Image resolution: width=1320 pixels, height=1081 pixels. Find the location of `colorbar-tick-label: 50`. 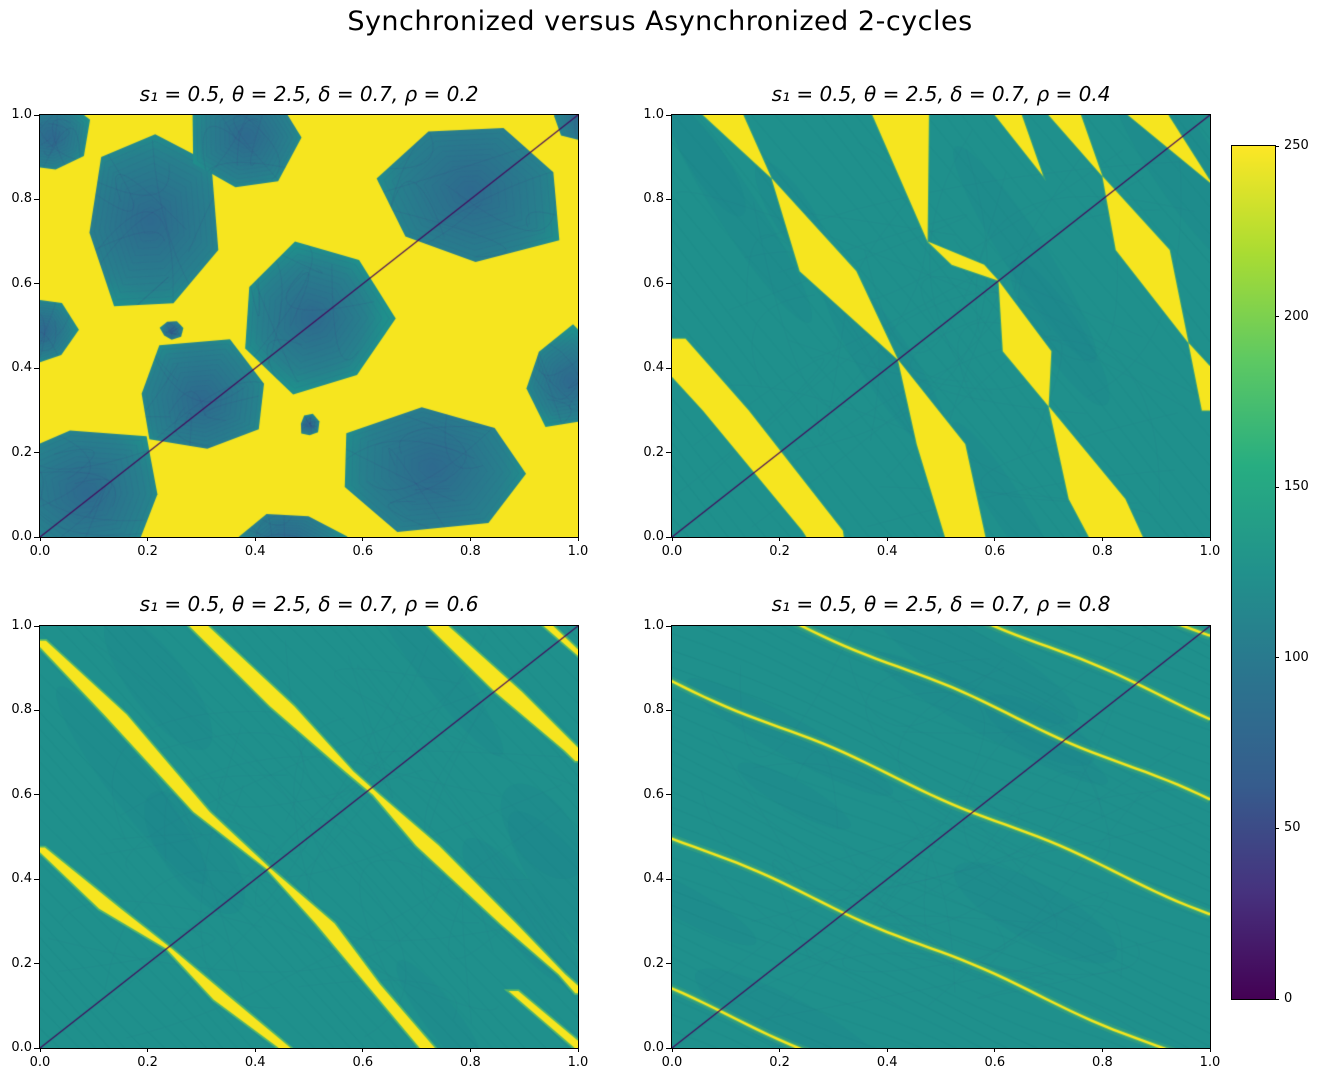

colorbar-tick-label: 50 is located at coordinates (1292, 828).